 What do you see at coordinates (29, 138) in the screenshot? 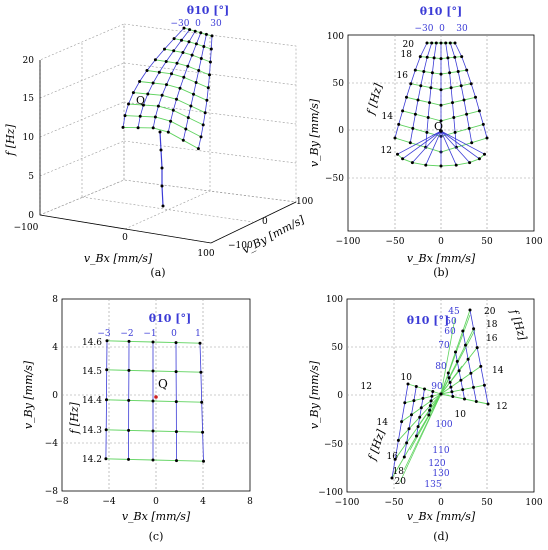
I see `a-ztick: 10` at bounding box center [29, 138].